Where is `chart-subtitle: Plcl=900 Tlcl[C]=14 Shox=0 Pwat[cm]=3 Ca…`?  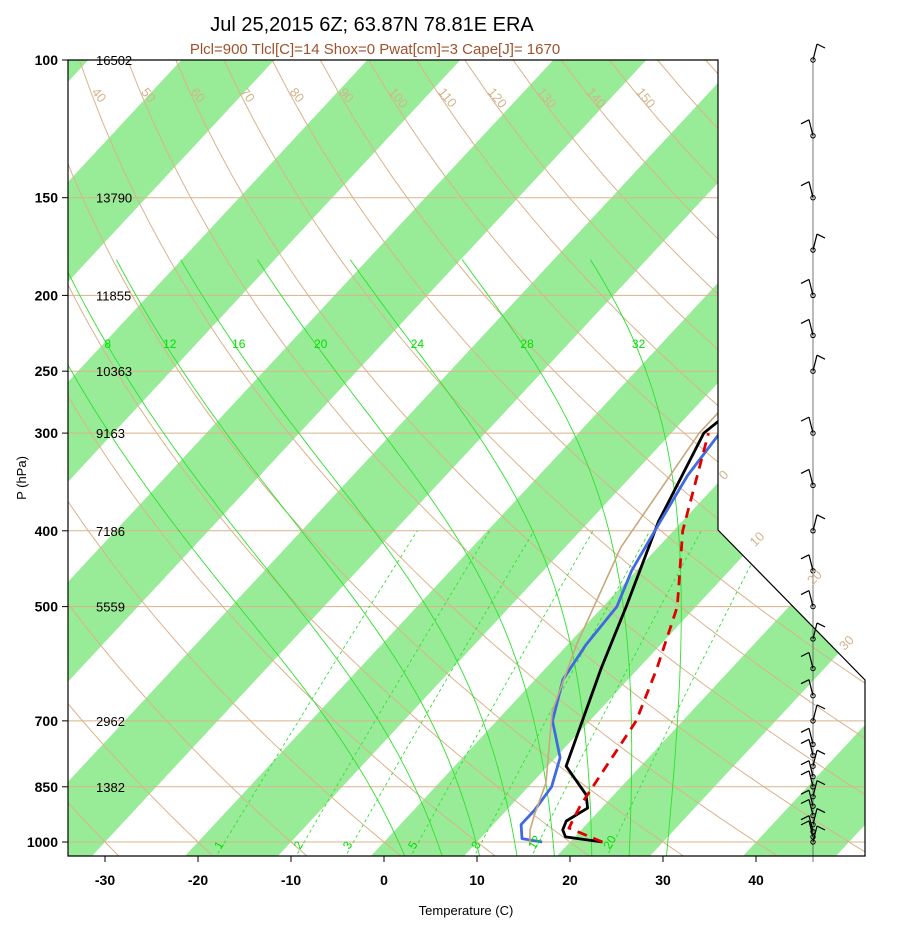
chart-subtitle: Plcl=900 Tlcl[C]=14 Shox=0 Pwat[cm]=3 Ca… is located at coordinates (375, 49).